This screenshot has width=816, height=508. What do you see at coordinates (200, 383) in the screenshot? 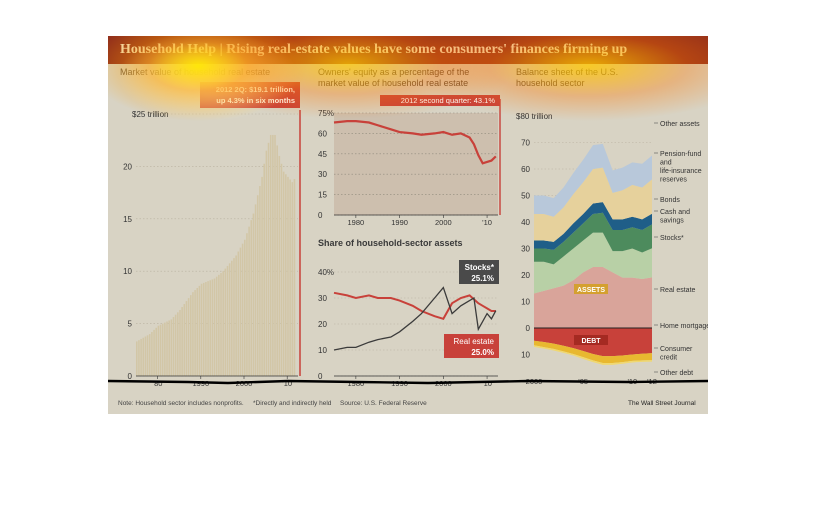
I see `market-value-x-tick: 1990` at bounding box center [200, 383].